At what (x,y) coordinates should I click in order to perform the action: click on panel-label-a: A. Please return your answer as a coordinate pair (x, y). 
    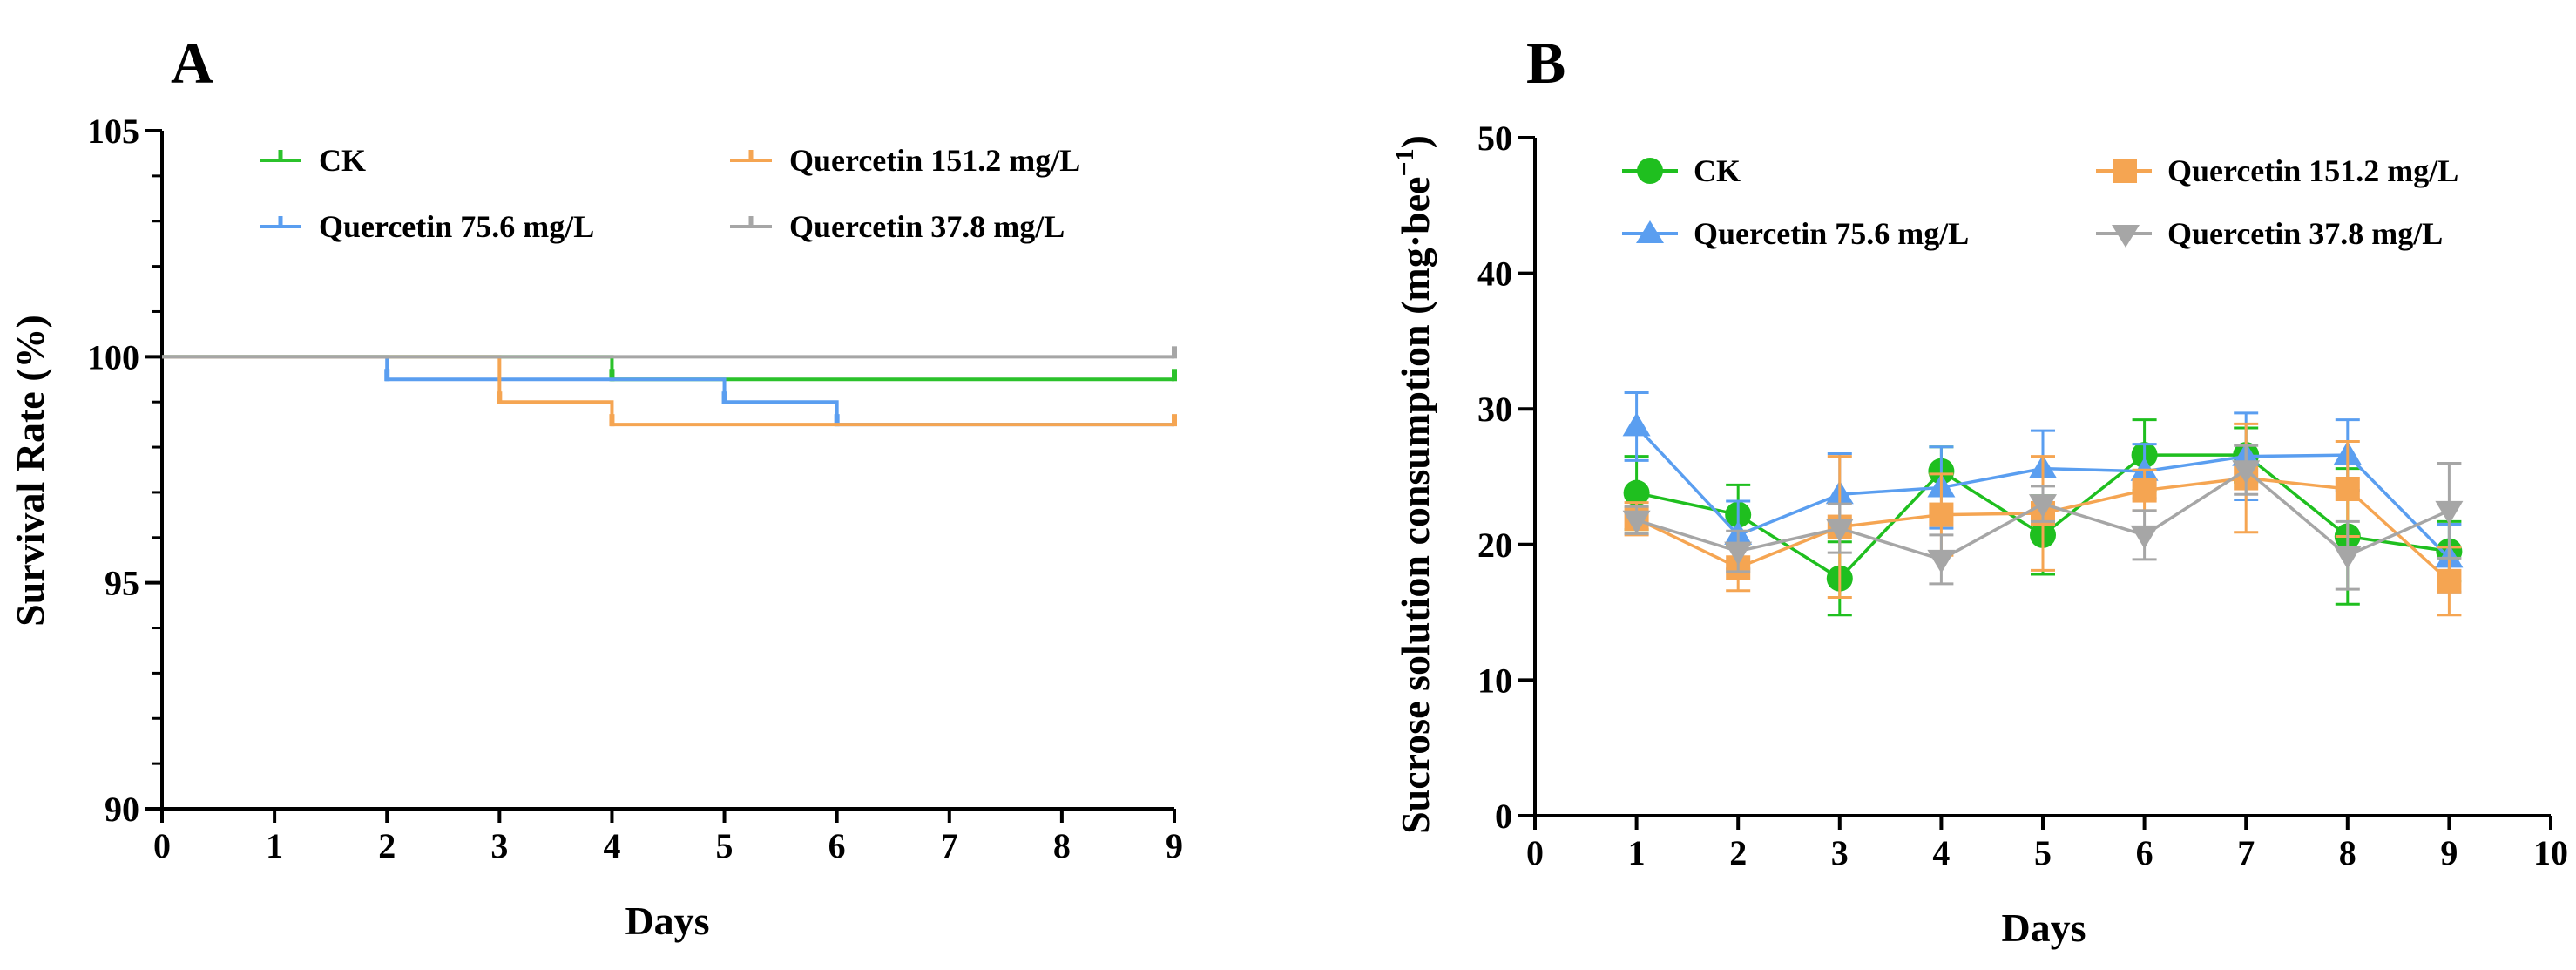
    Looking at the image, I should click on (192, 63).